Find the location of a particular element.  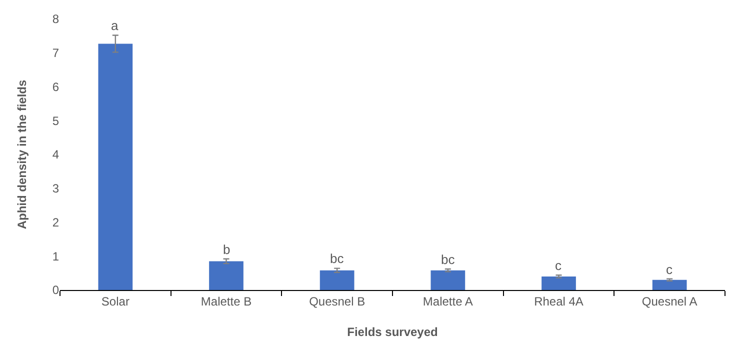

x-tick-label: Quesnel B is located at coordinates (337, 301).